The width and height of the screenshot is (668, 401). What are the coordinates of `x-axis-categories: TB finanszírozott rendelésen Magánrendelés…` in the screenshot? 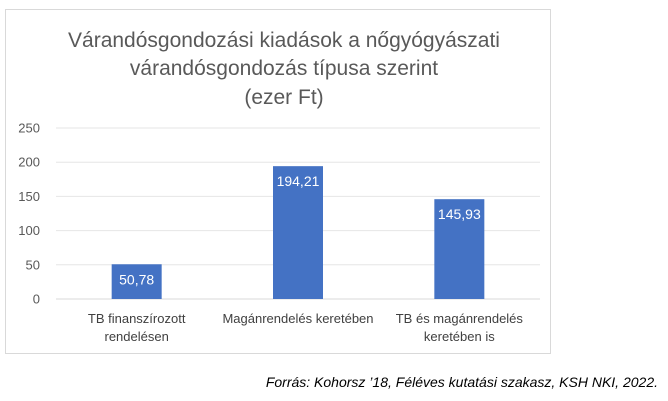 It's located at (306, 327).